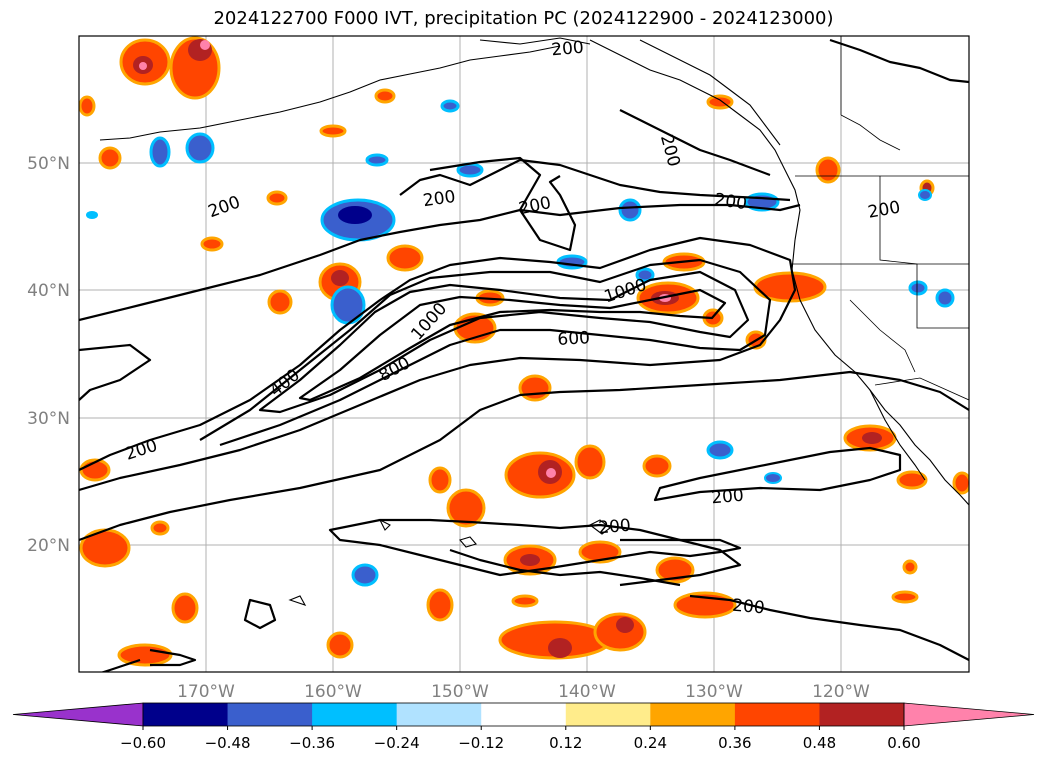 The height and width of the screenshot is (765, 1047). What do you see at coordinates (969, 714) in the screenshot?
I see `colorbar-extend-high` at bounding box center [969, 714].